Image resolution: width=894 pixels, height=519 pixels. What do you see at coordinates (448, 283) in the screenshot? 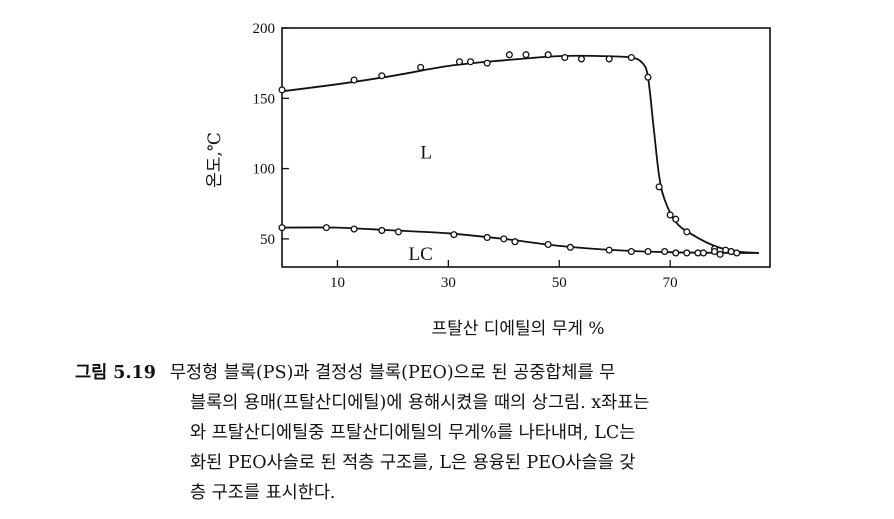
I see `x-tick-label: 30` at bounding box center [448, 283].